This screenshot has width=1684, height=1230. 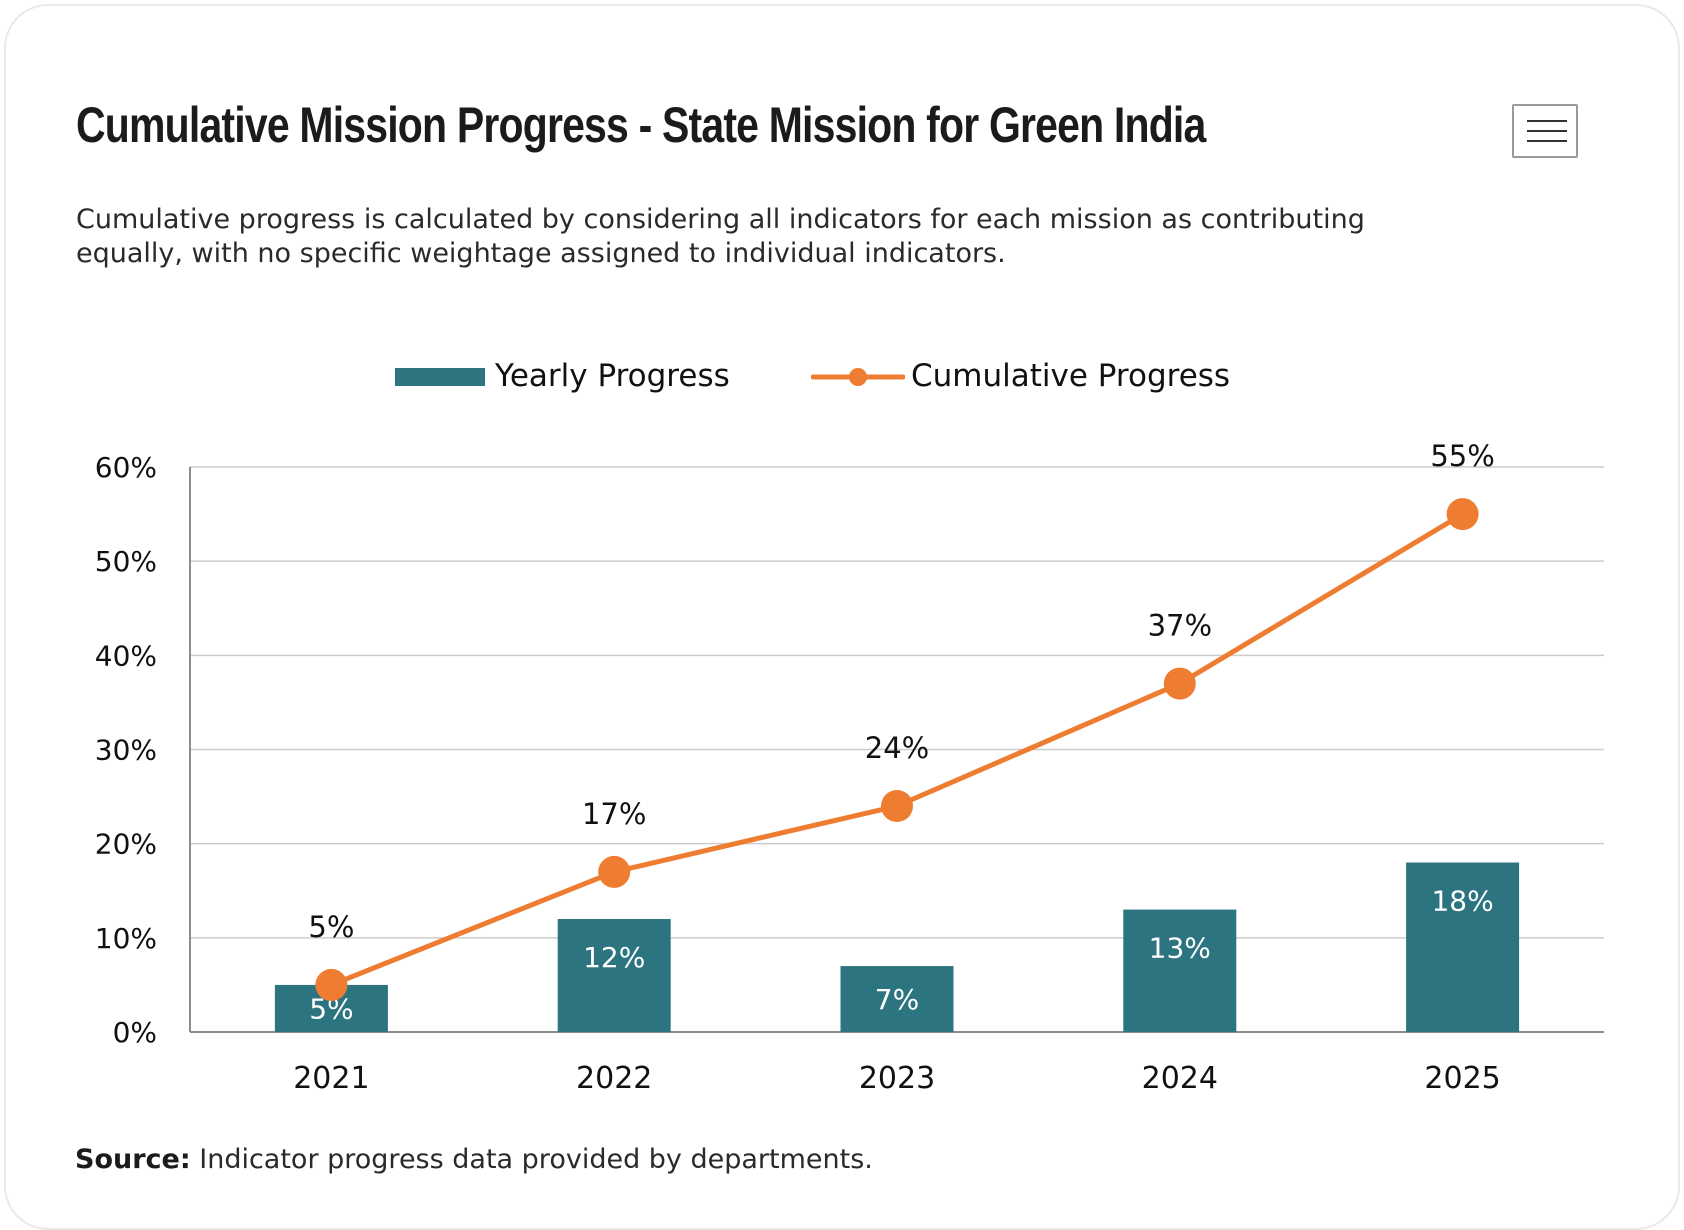 What do you see at coordinates (1545, 131) in the screenshot?
I see `hamburger-menu-icon` at bounding box center [1545, 131].